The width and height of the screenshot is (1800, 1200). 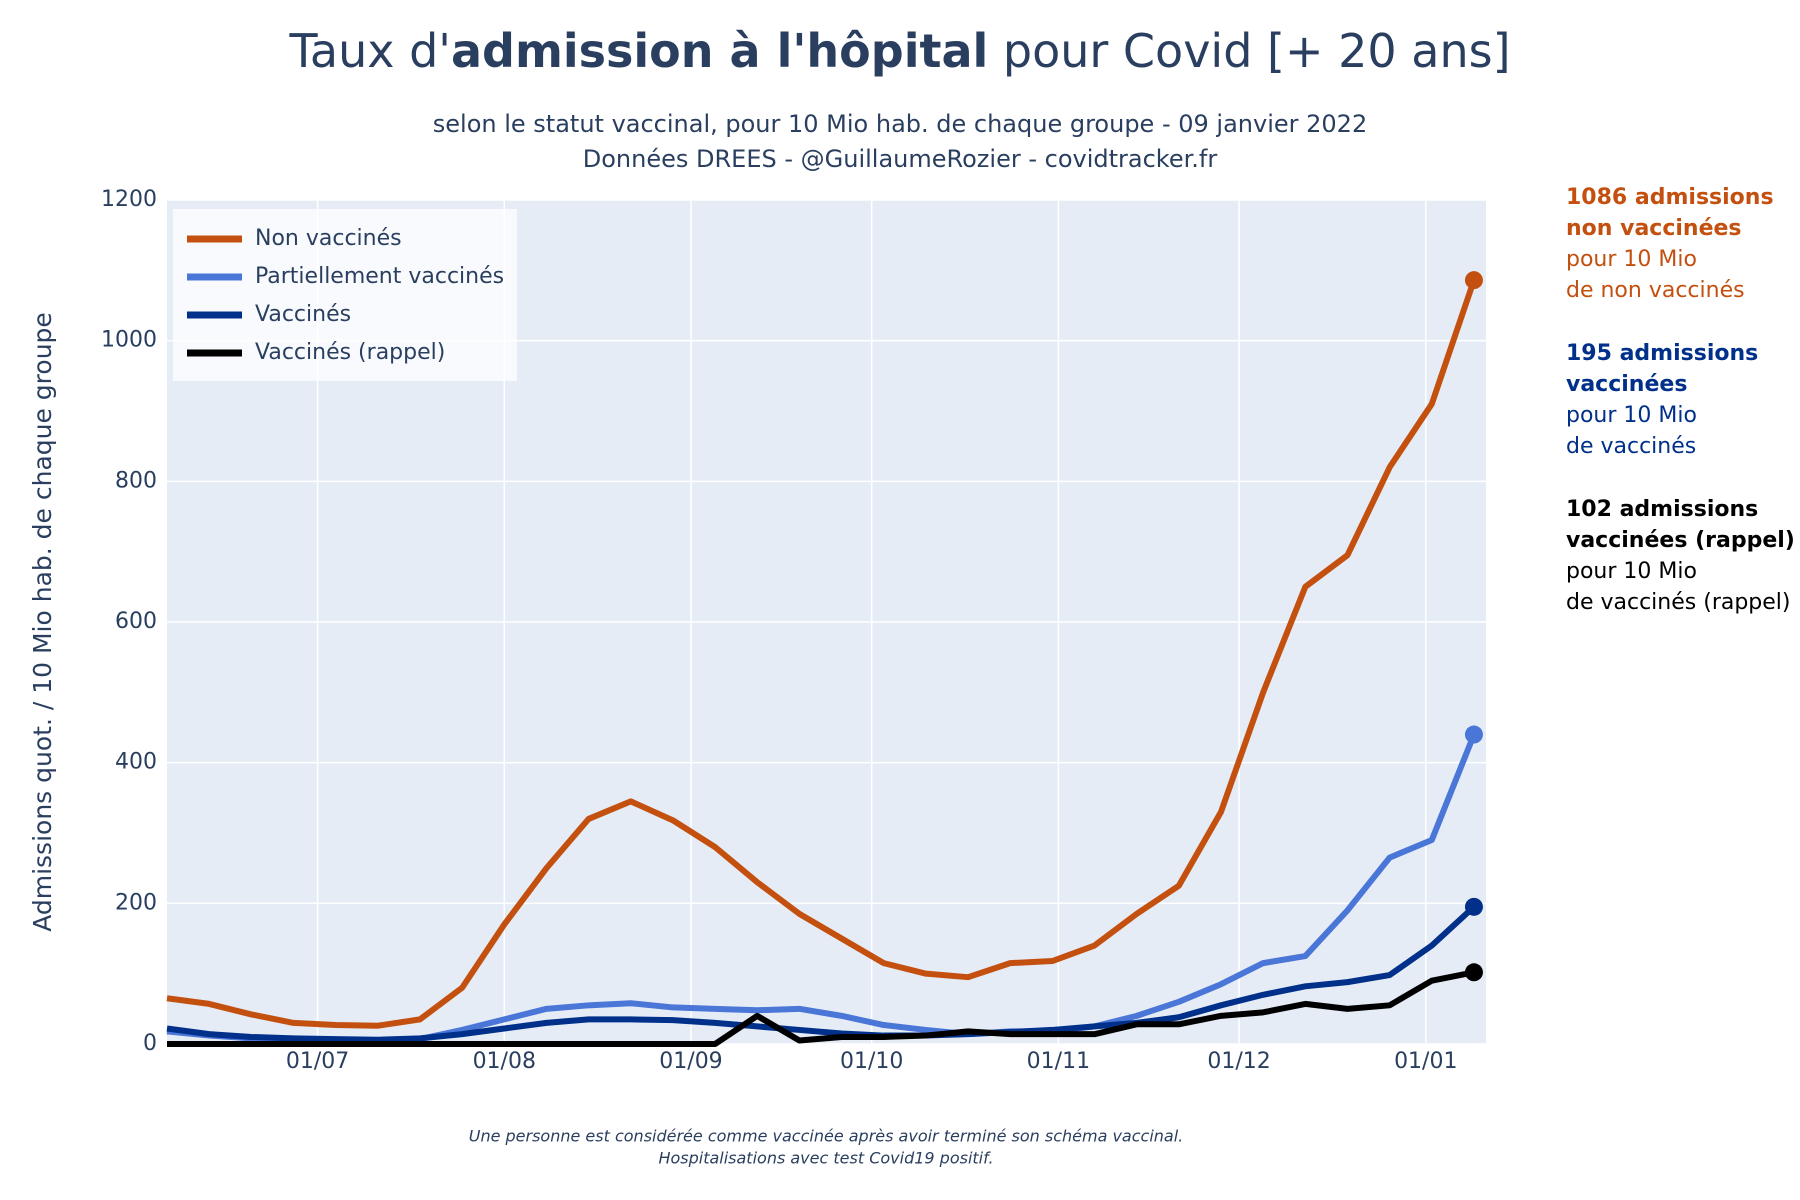 What do you see at coordinates (1680, 540) in the screenshot?
I see `annotation-bold: vaccinées (rappel)` at bounding box center [1680, 540].